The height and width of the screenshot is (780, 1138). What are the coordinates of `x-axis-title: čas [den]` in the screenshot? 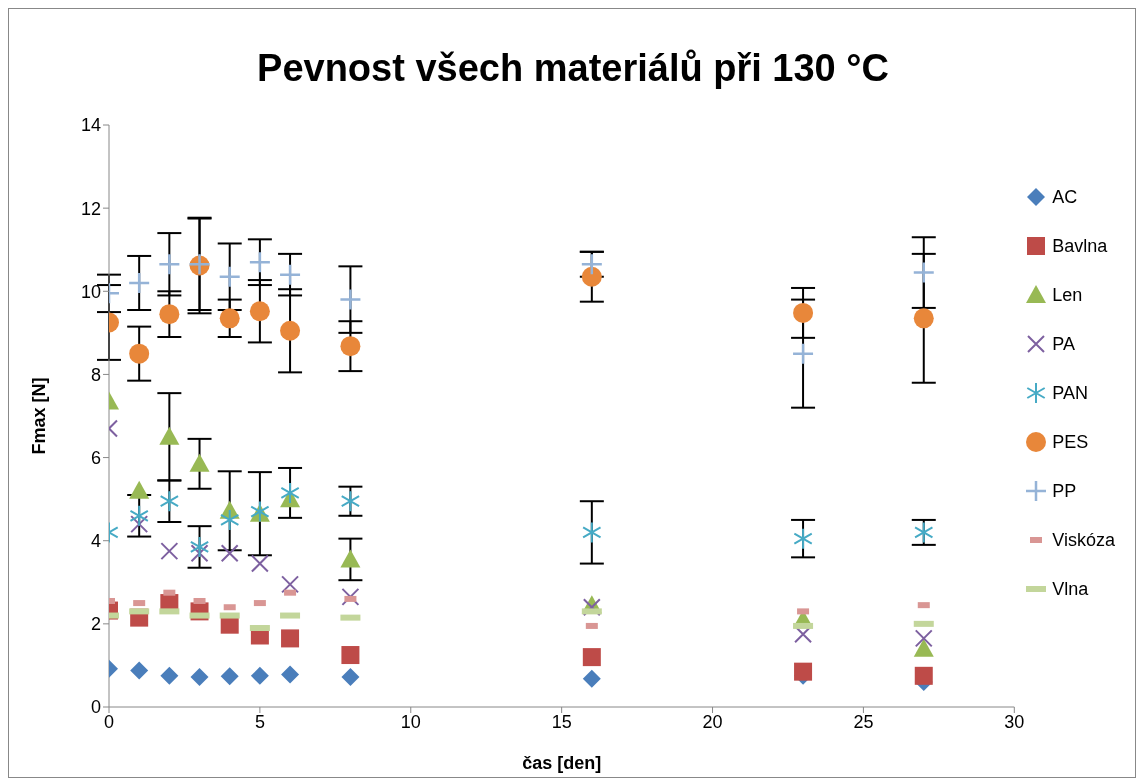 It's located at (562, 763).